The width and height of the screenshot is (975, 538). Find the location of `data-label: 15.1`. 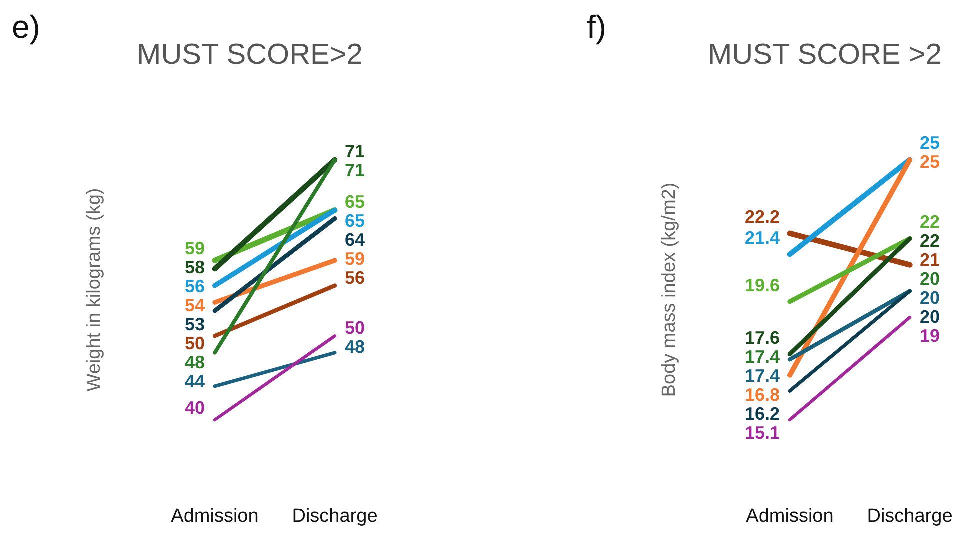

data-label: 15.1 is located at coordinates (762, 432).